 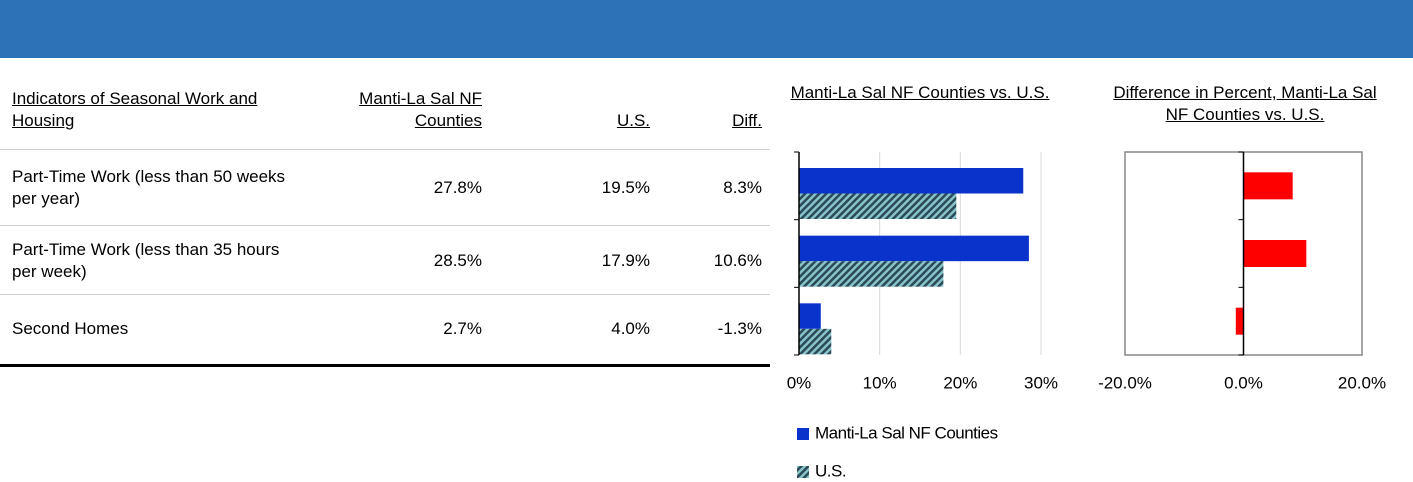 What do you see at coordinates (135, 109) in the screenshot?
I see `column-header: Indicators of Seasonal Work and Housing` at bounding box center [135, 109].